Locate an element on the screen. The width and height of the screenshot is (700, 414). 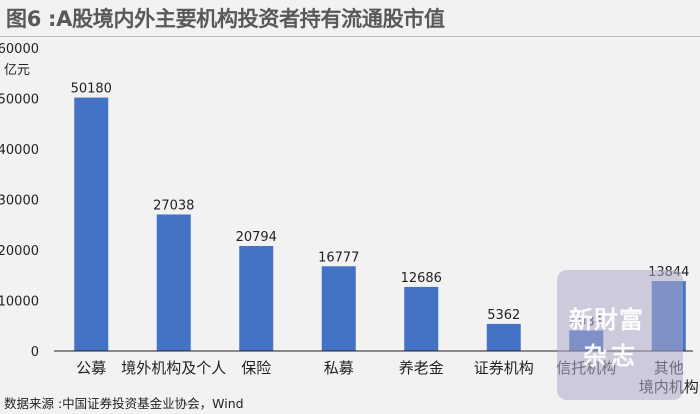
y-axis-label: 亿元 is located at coordinates (17, 70).